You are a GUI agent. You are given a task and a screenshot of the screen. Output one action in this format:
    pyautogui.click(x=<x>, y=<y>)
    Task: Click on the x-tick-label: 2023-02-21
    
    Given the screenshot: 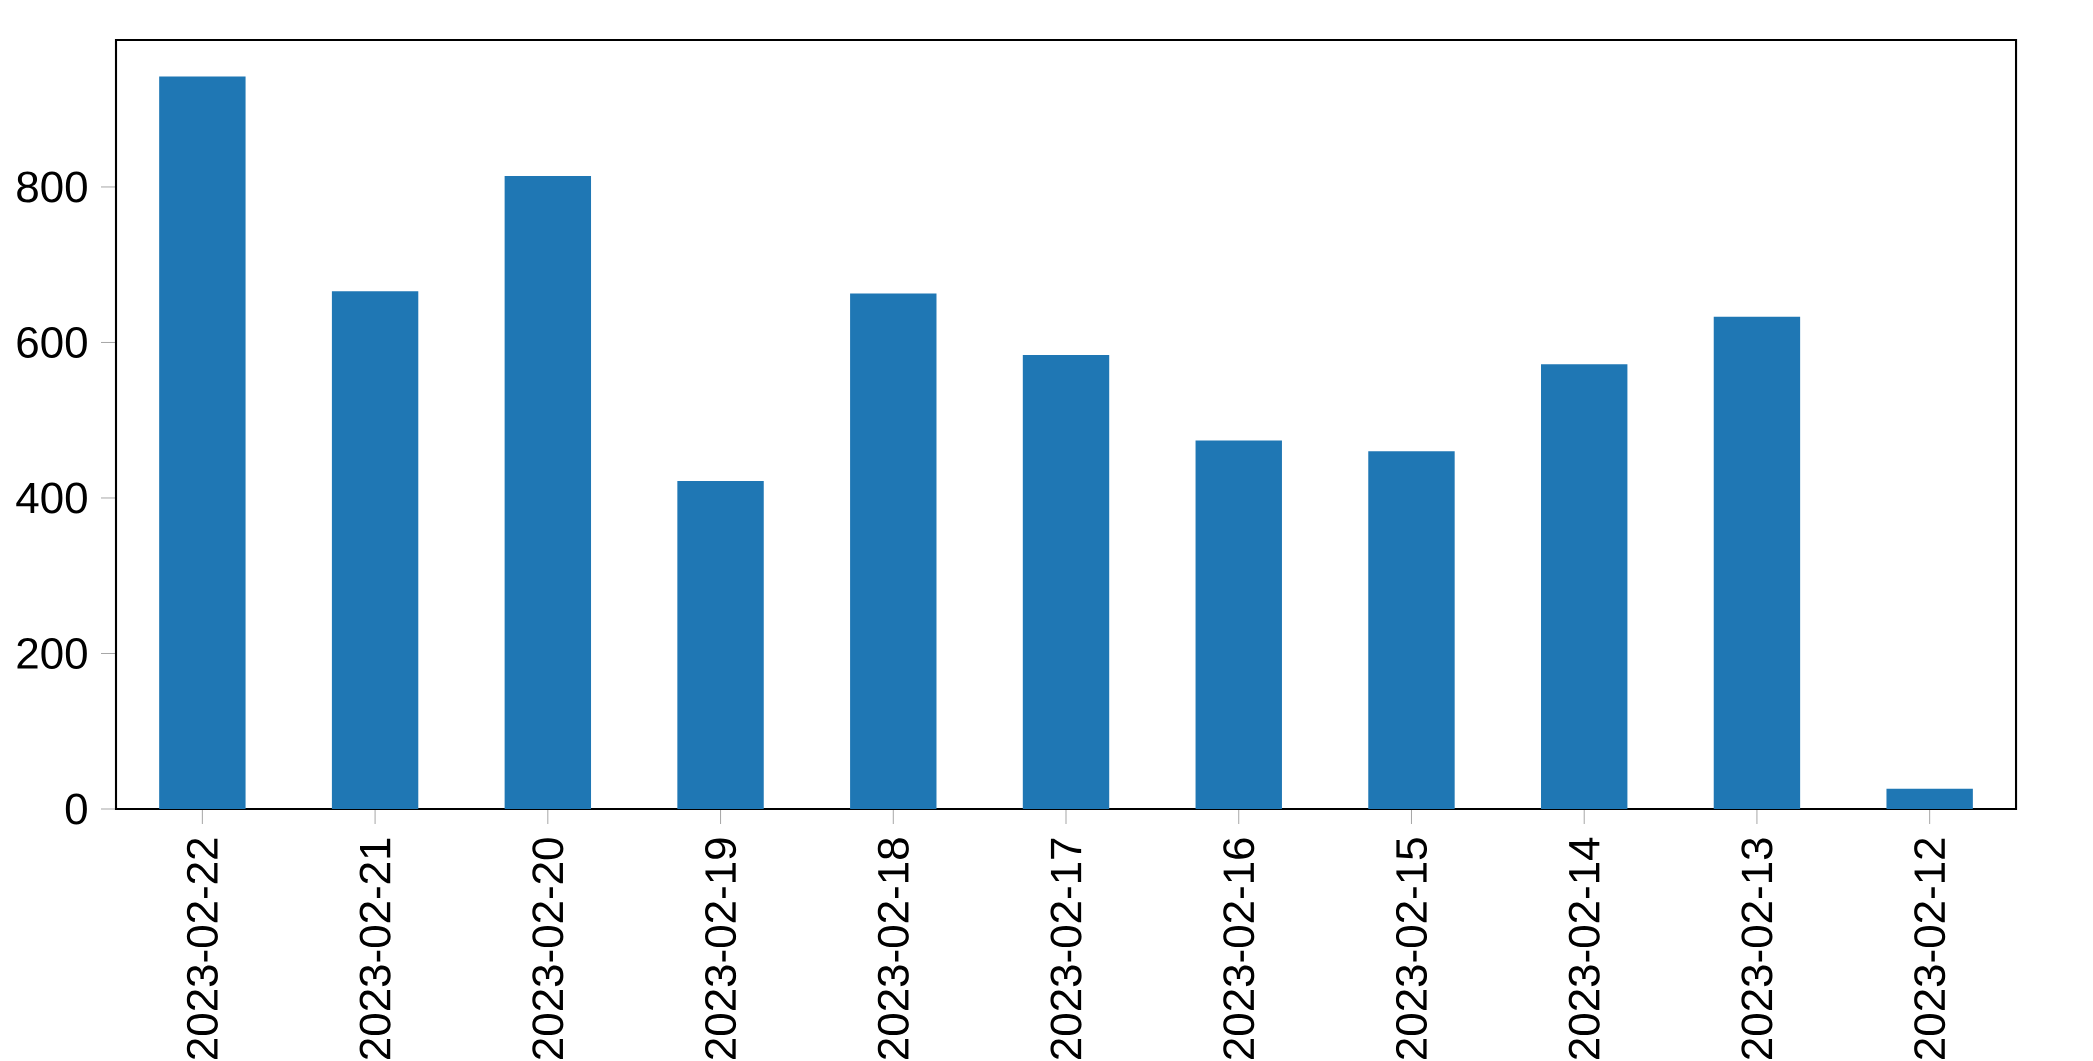 What is the action you would take?
    pyautogui.click(x=375, y=948)
    